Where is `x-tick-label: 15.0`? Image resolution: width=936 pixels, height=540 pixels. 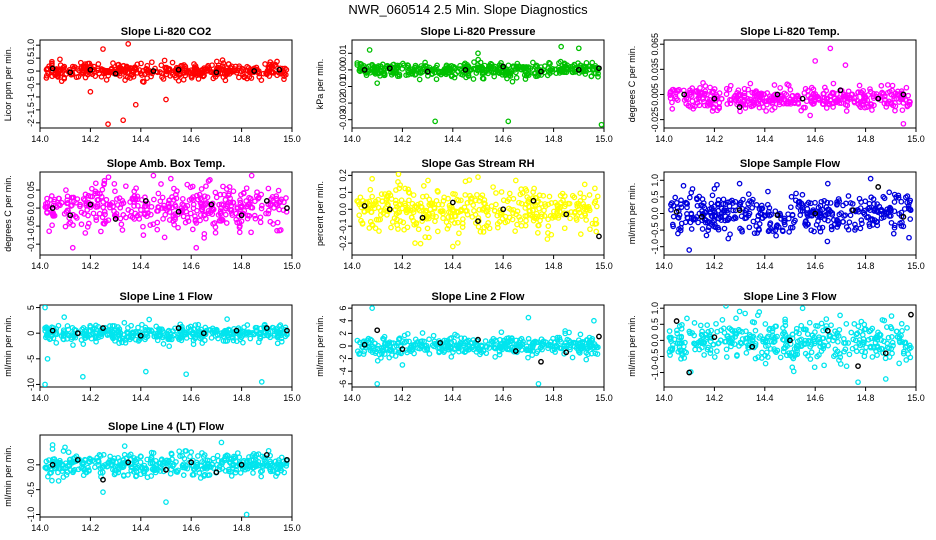 x-tick-label: 15.0 is located at coordinates (292, 139).